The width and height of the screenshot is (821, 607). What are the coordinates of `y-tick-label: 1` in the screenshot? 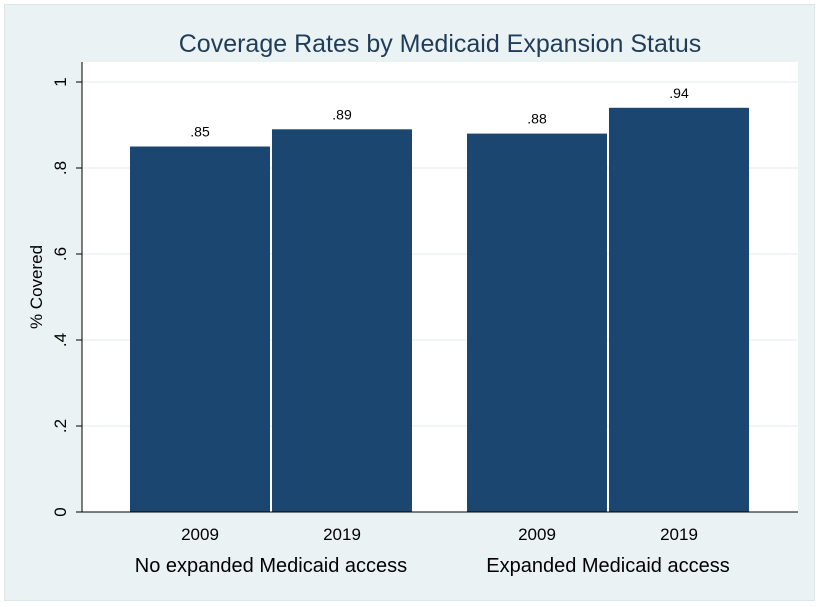 It's located at (60, 81).